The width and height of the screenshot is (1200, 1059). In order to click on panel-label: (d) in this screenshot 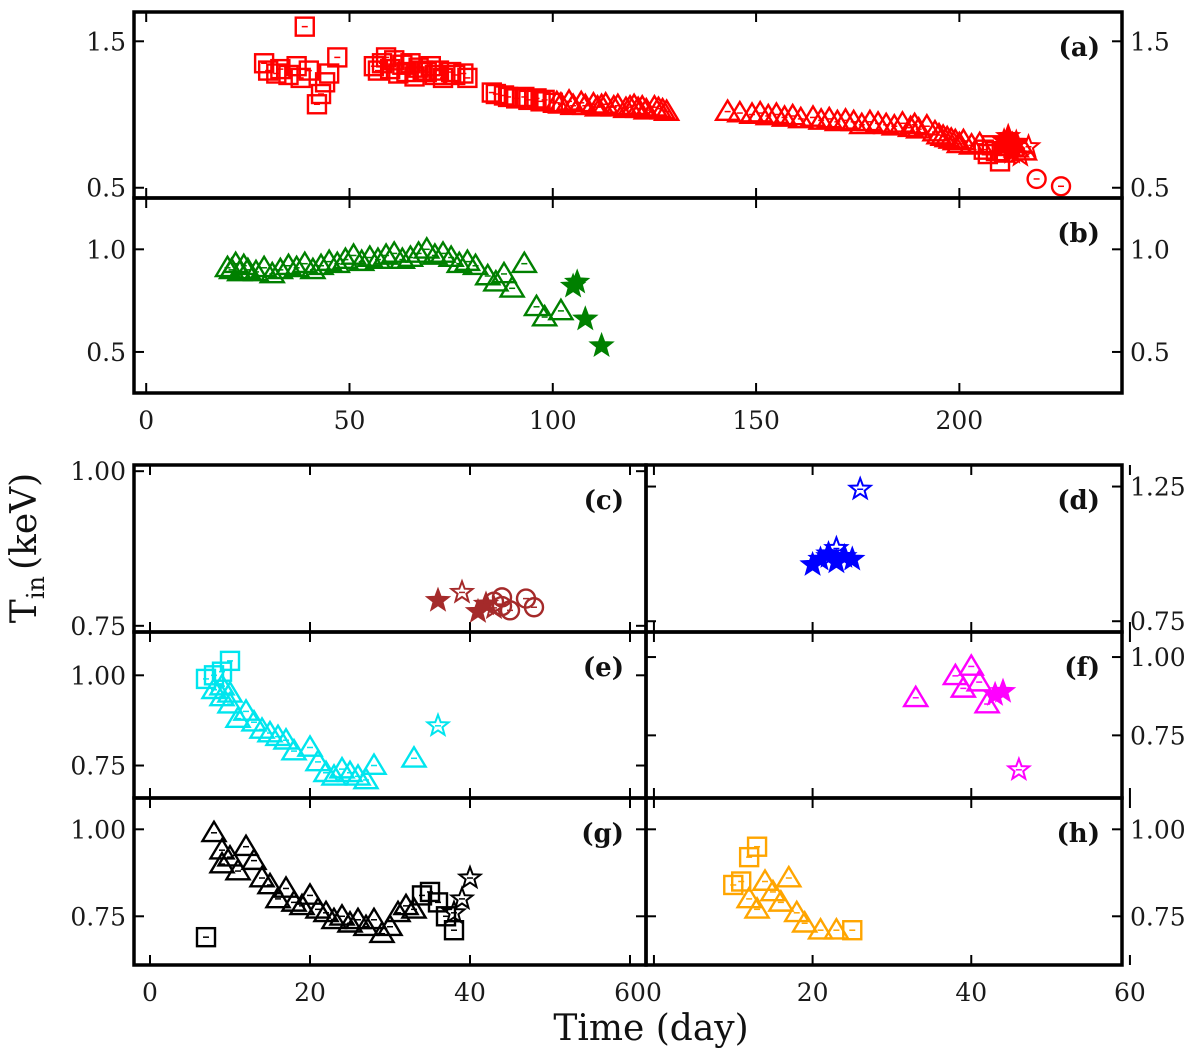, I will do `click(1078, 501)`.